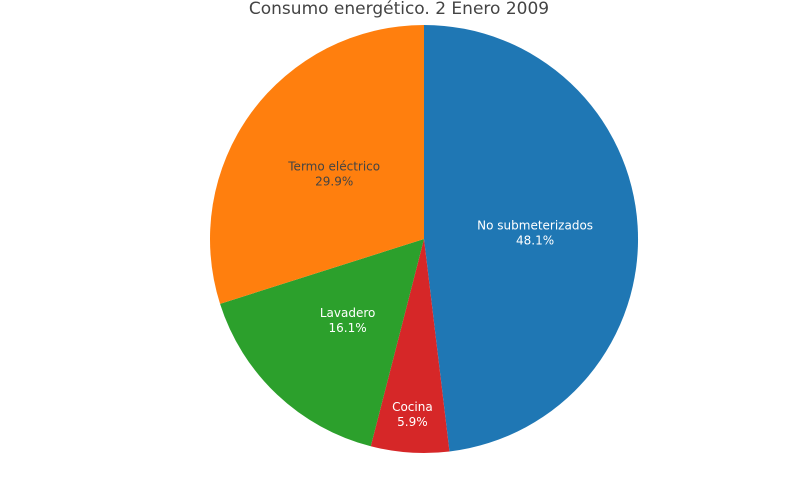 The image size is (798, 493). What do you see at coordinates (535, 240) in the screenshot?
I see `slice-label-percent: 48.1%` at bounding box center [535, 240].